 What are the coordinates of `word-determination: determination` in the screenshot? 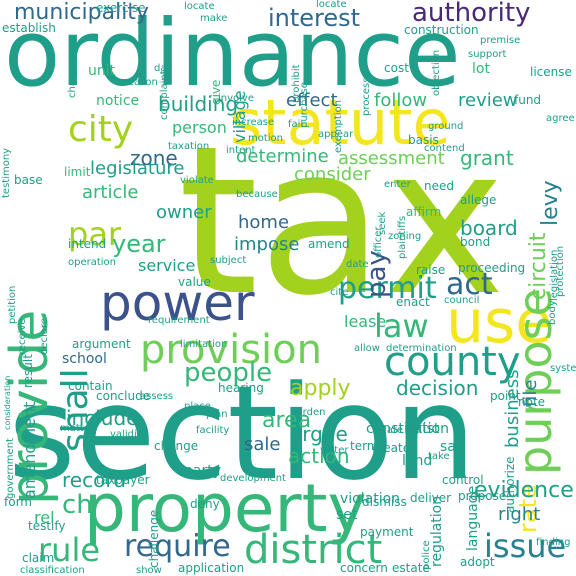 It's located at (421, 348).